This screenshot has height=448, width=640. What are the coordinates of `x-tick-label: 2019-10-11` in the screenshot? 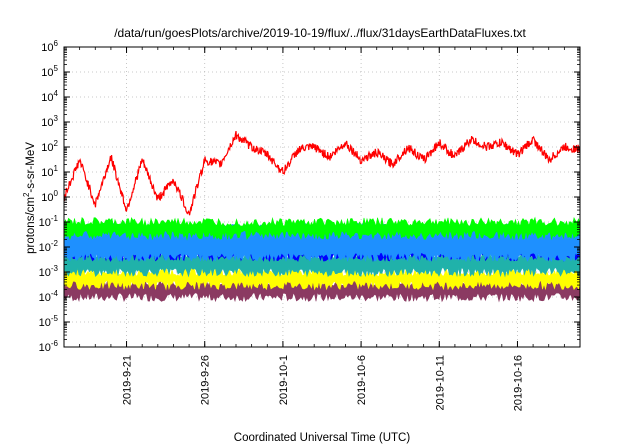 It's located at (440, 382).